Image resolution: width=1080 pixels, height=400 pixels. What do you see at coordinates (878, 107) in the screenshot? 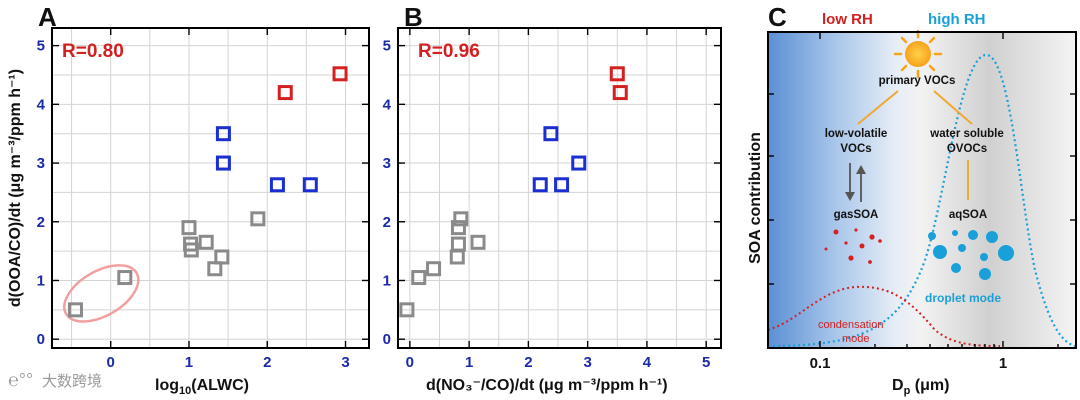
I see `arrow-to-low-volatile` at bounding box center [878, 107].